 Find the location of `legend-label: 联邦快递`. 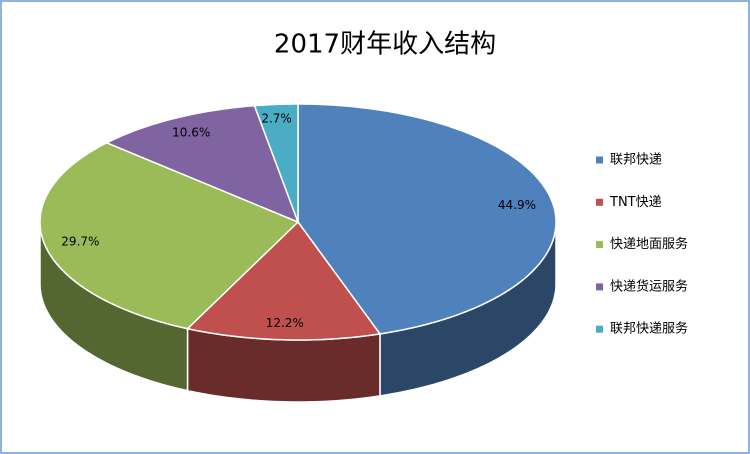

legend-label: 联邦快递 is located at coordinates (636, 160).